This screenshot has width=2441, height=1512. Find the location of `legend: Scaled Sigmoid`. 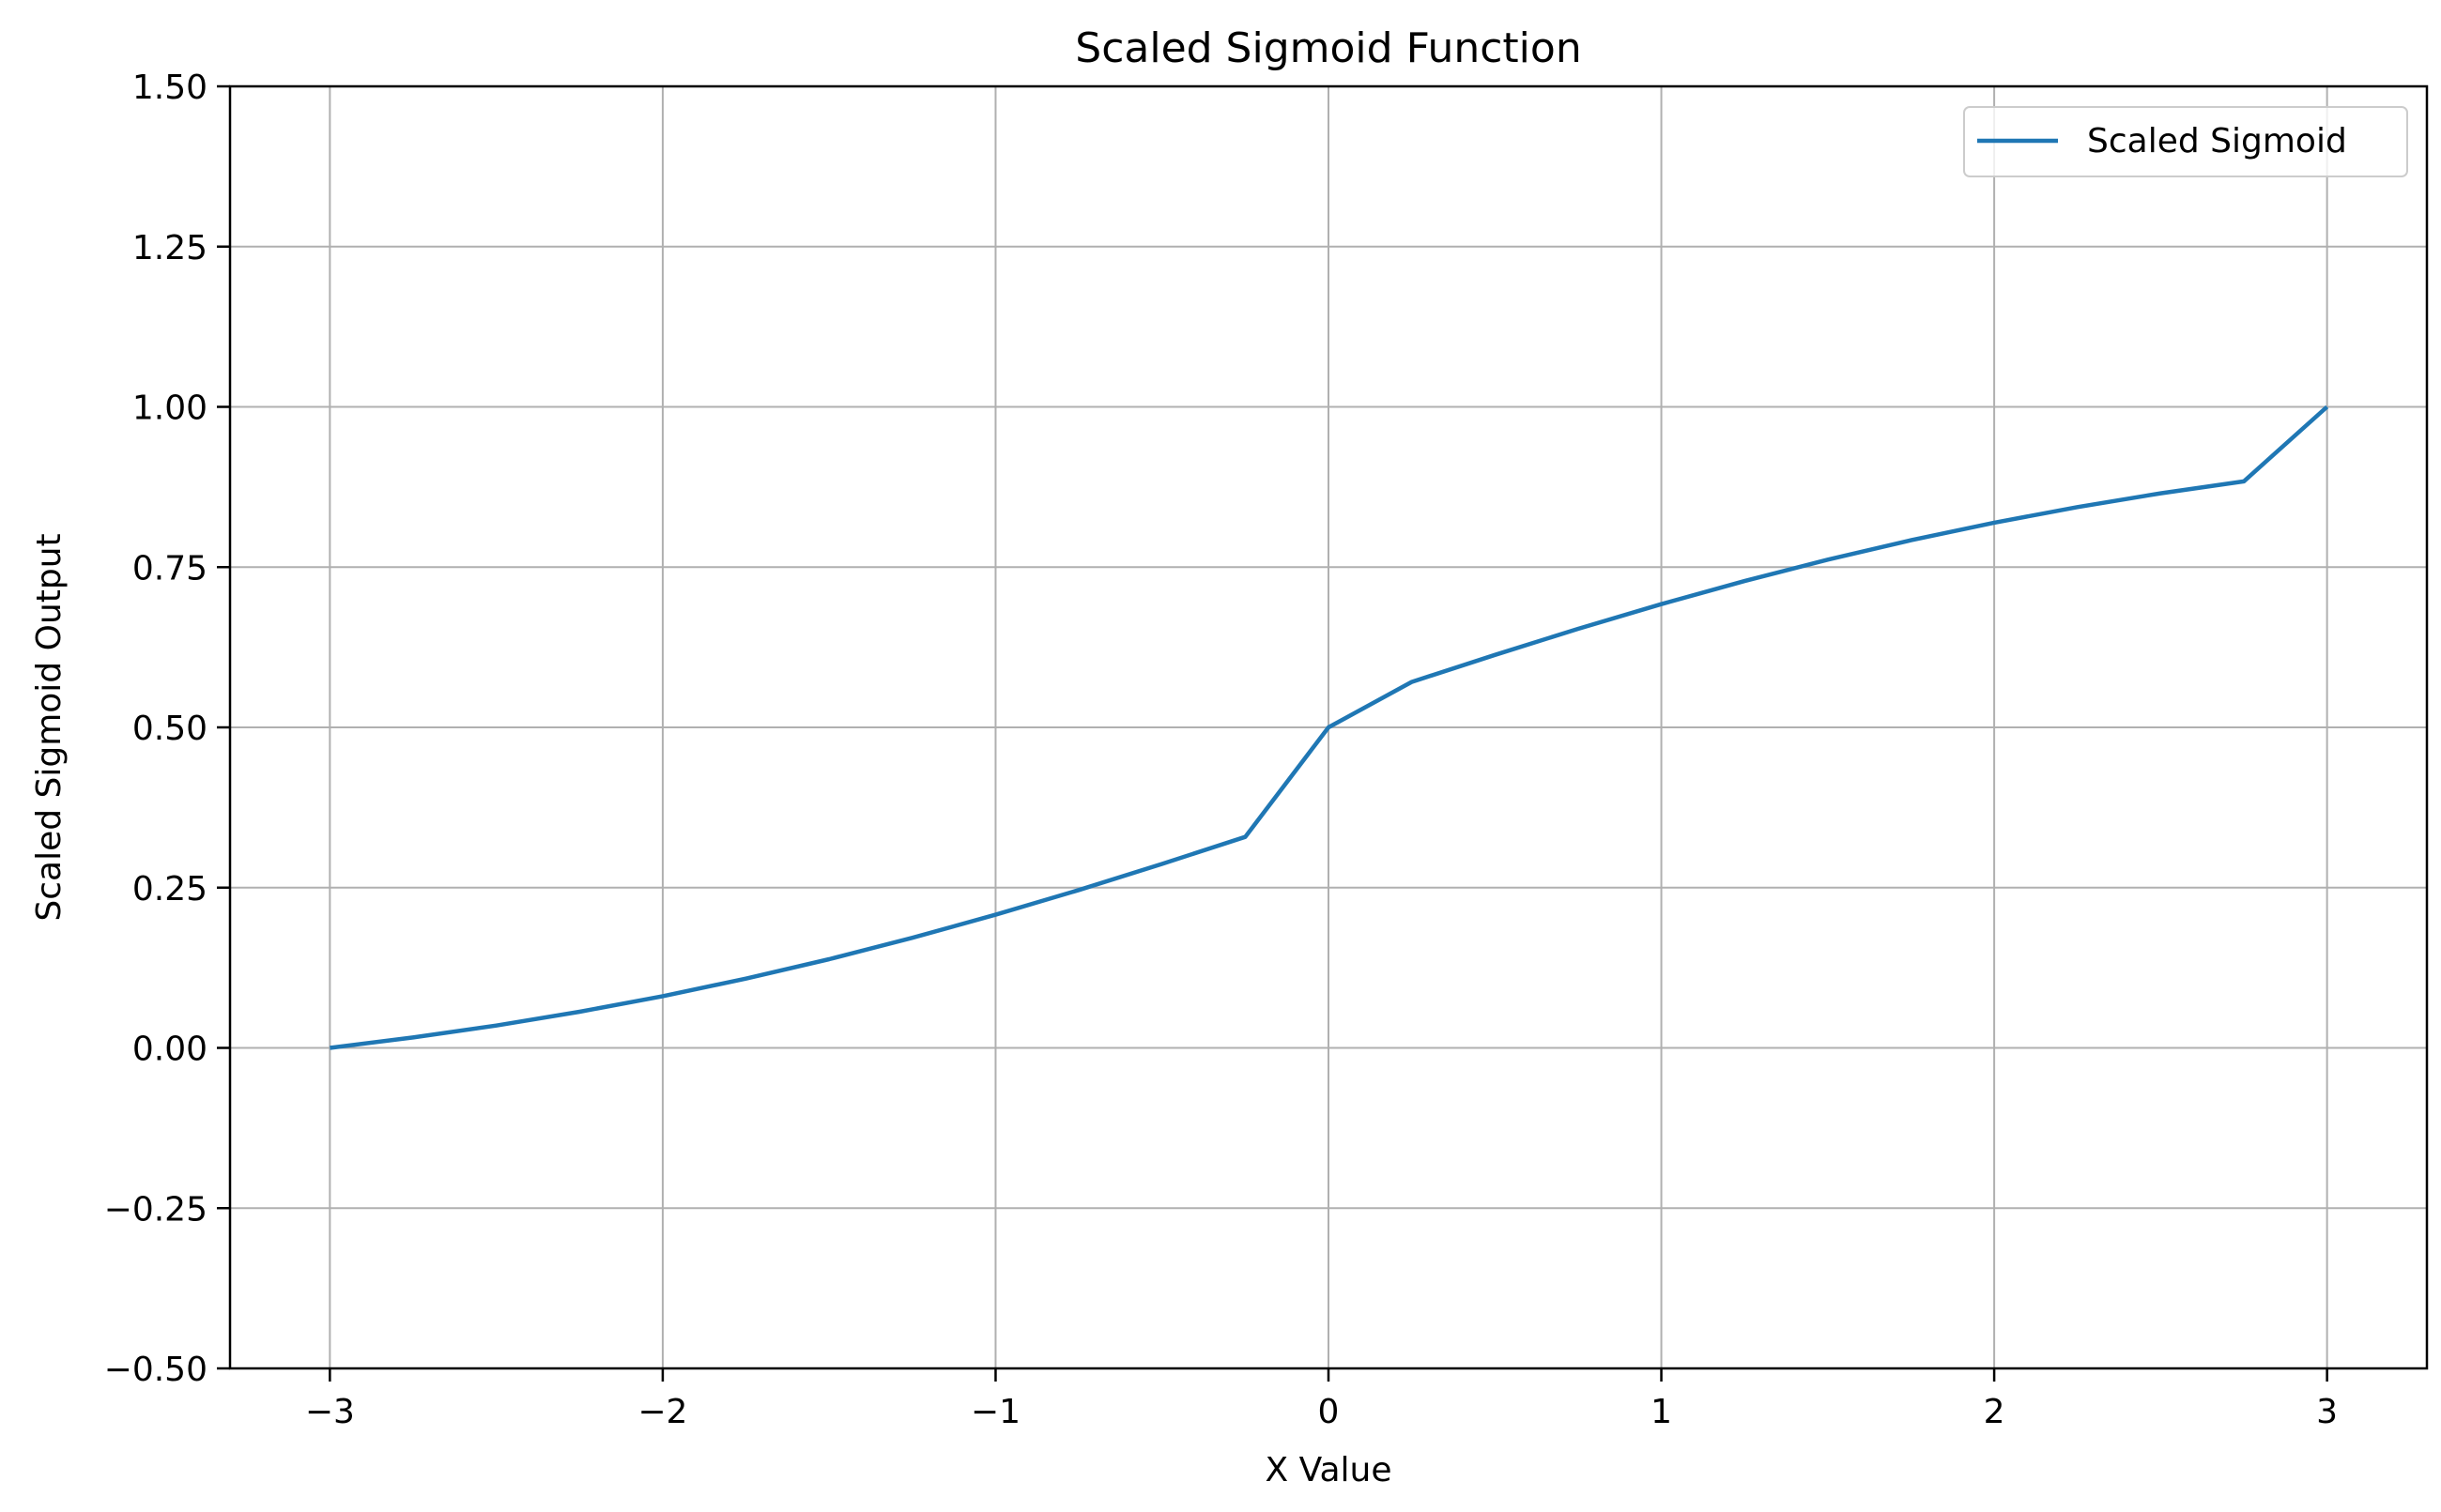

legend: Scaled Sigmoid is located at coordinates (2185, 141).